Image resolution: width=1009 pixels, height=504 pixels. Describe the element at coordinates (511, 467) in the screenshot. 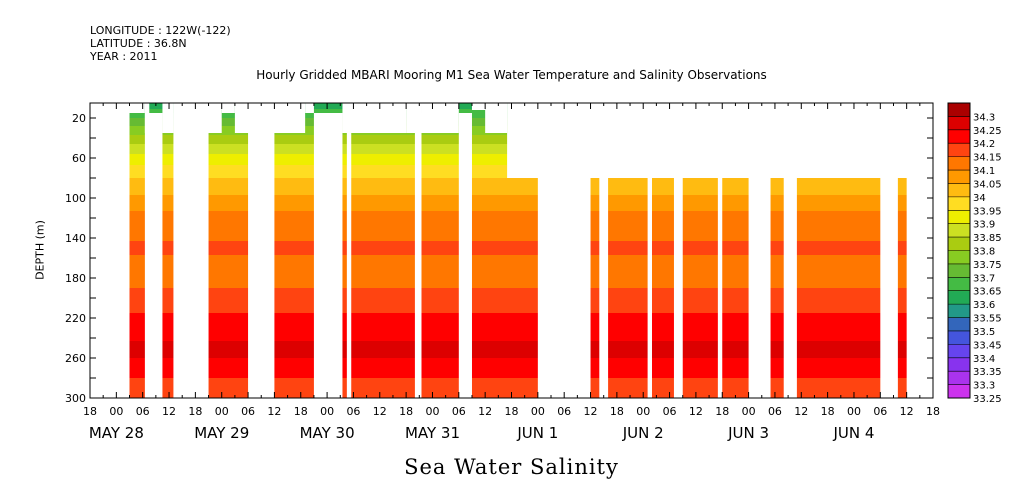

I see `x-axis-title: Sea Water Salinity` at that location.